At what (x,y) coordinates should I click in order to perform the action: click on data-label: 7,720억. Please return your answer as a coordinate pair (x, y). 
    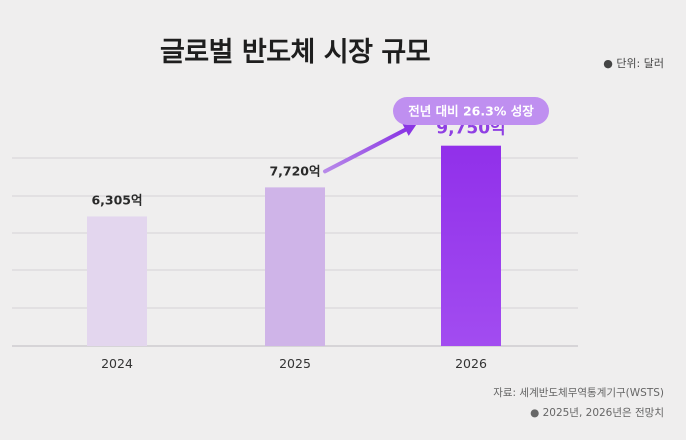
    Looking at the image, I should click on (294, 170).